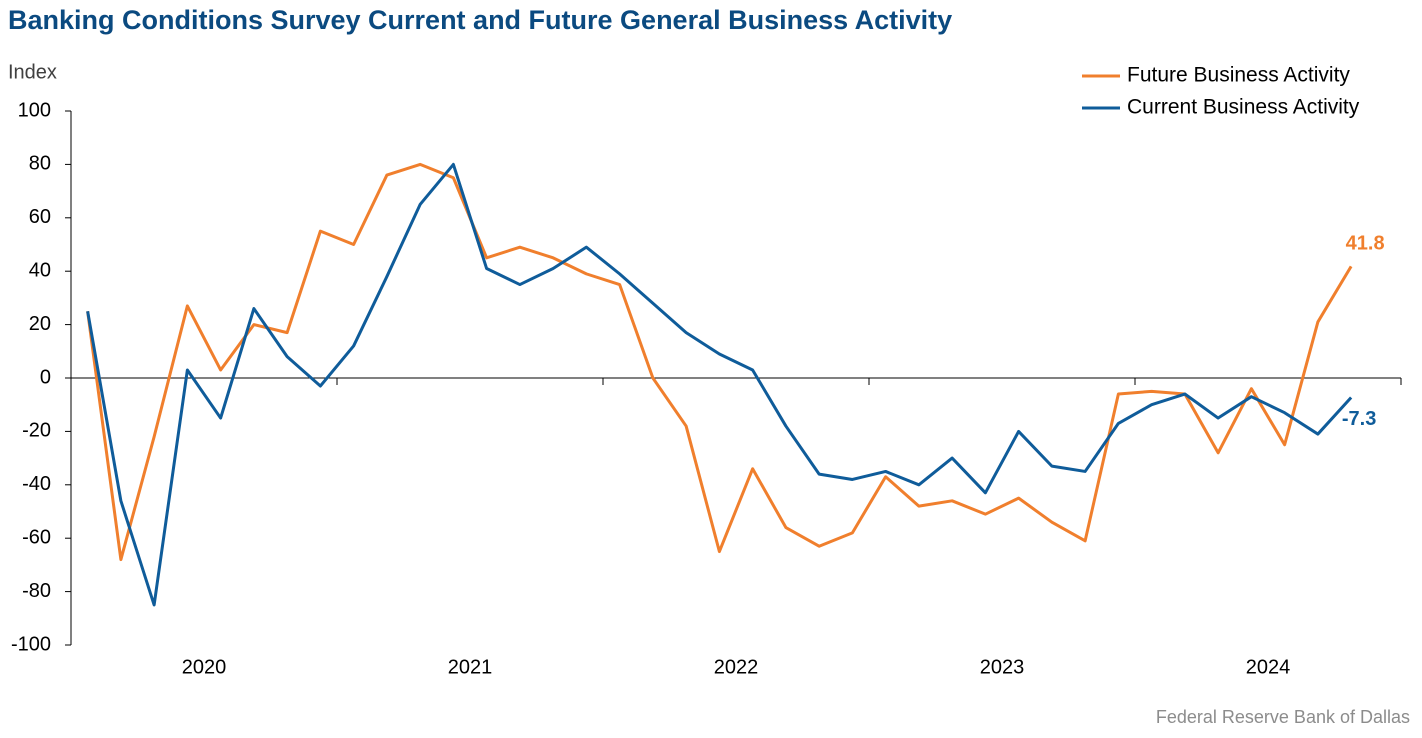  I want to click on y-tick-label: 100, so click(34, 110).